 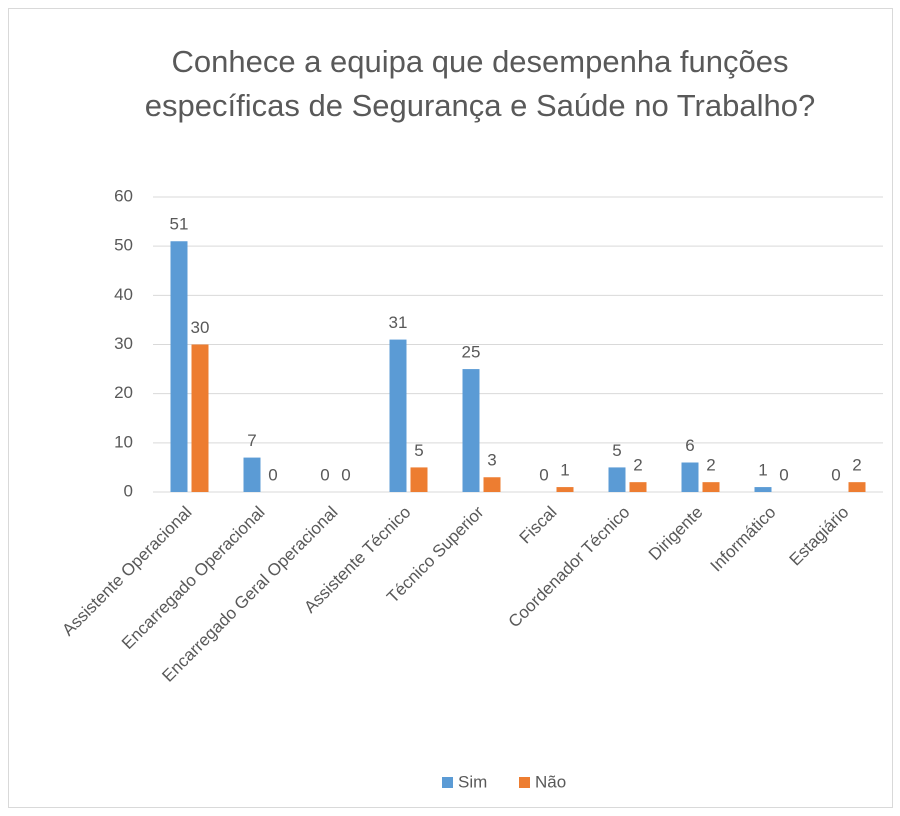 What do you see at coordinates (471, 352) in the screenshot?
I see `data-label: 25` at bounding box center [471, 352].